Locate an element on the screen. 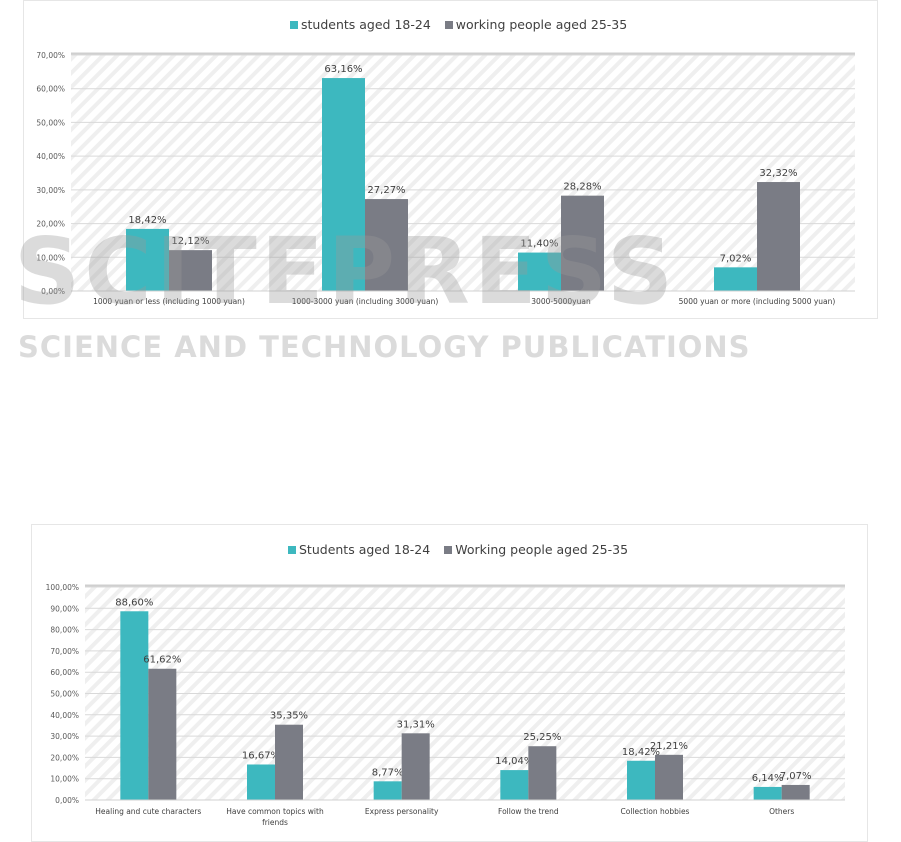 Image resolution: width=901 pixels, height=842 pixels. x-category-label: 1000 yuan or less (including 1000 yuan) is located at coordinates (169, 301).